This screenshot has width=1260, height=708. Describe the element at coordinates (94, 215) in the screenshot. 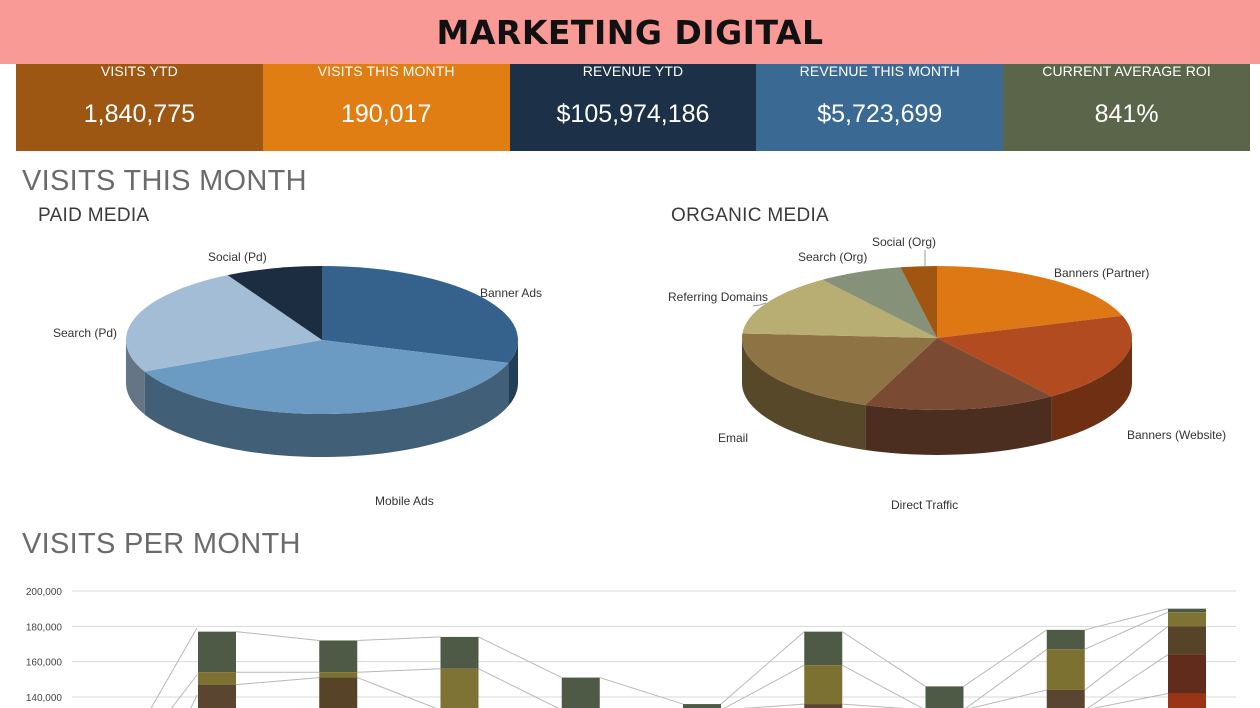

I see `paid-media-heading: PAID MEDIA` at that location.